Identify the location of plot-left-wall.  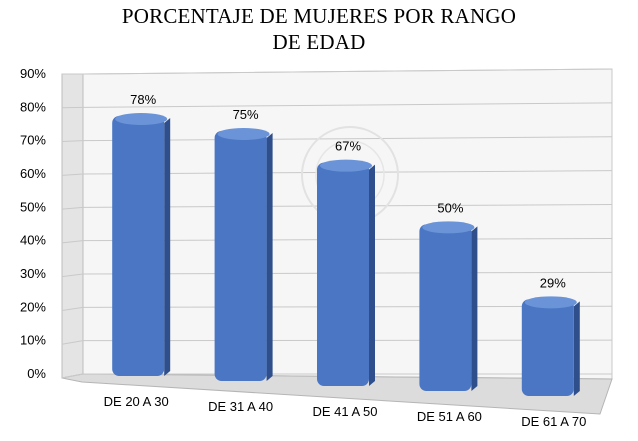
(72, 226).